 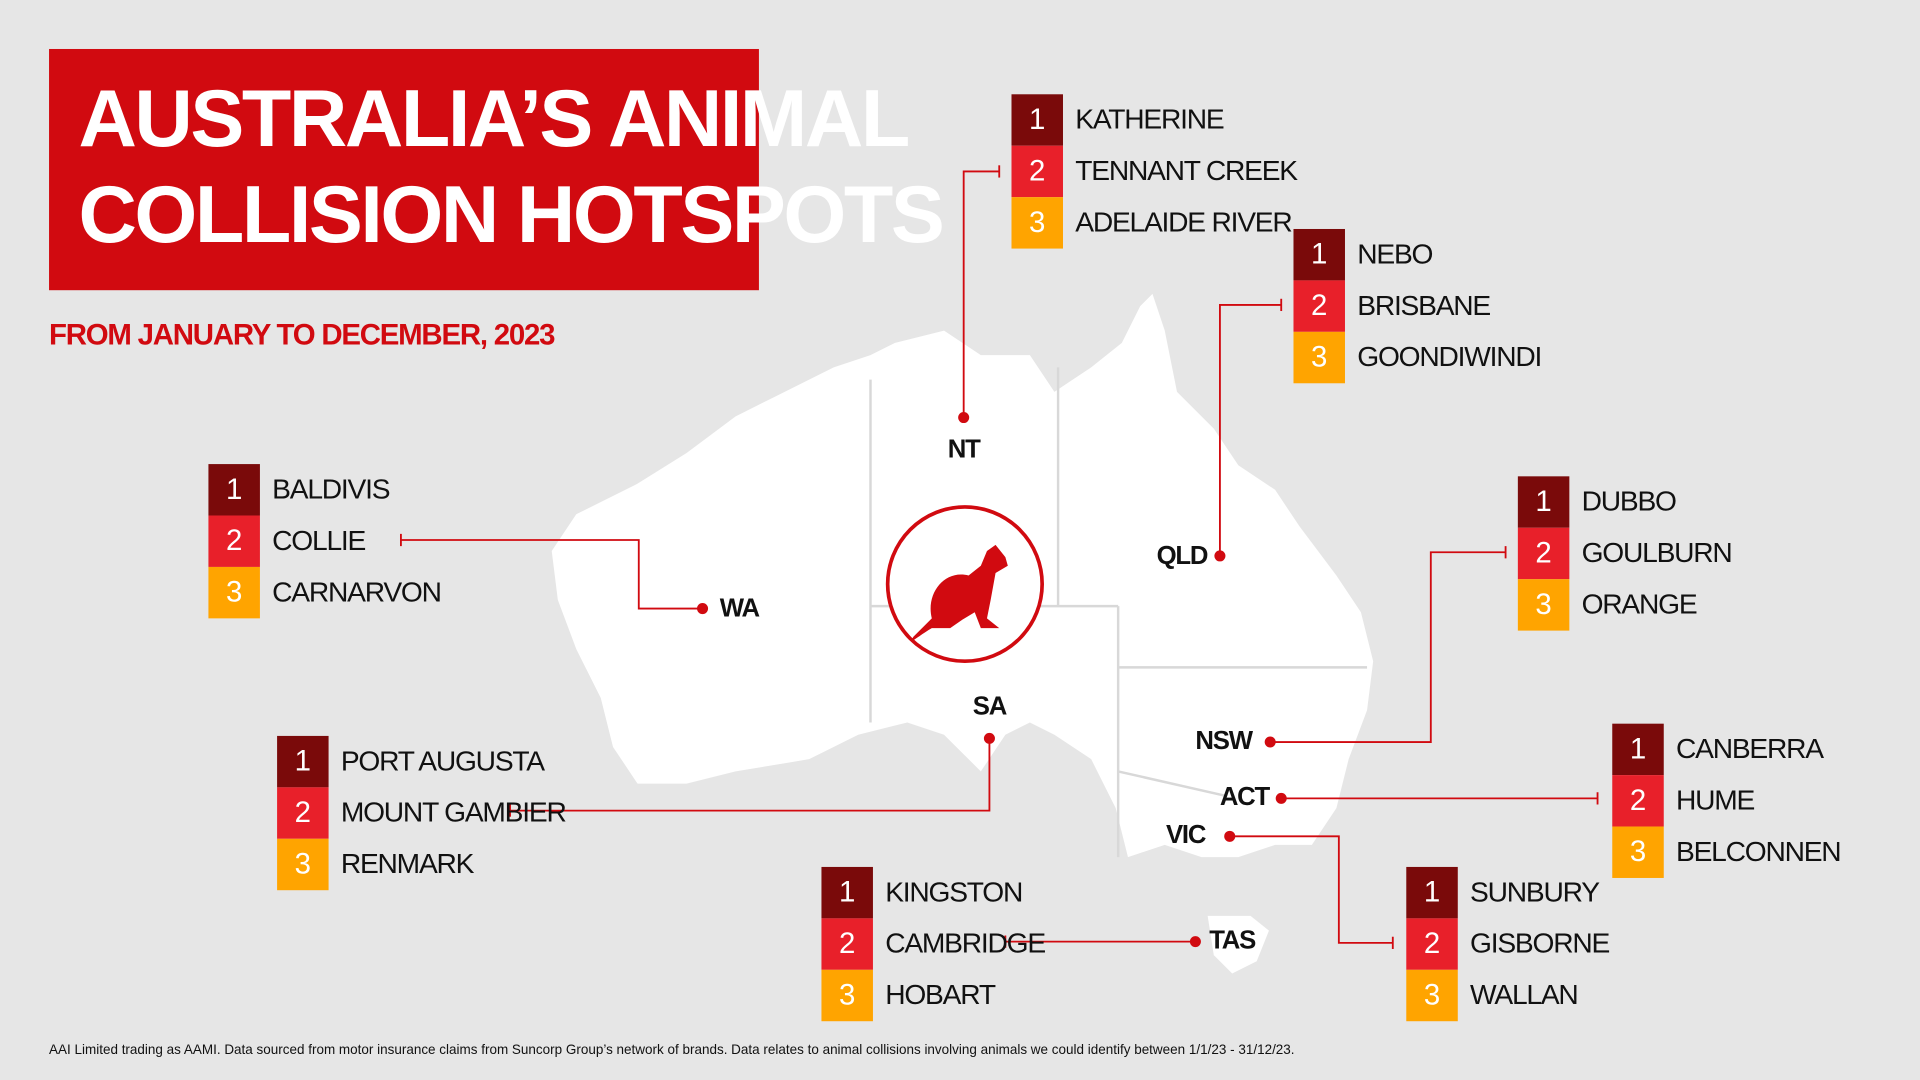 What do you see at coordinates (454, 812) in the screenshot?
I see `hotspot-name: MOUNT GAMBIER` at bounding box center [454, 812].